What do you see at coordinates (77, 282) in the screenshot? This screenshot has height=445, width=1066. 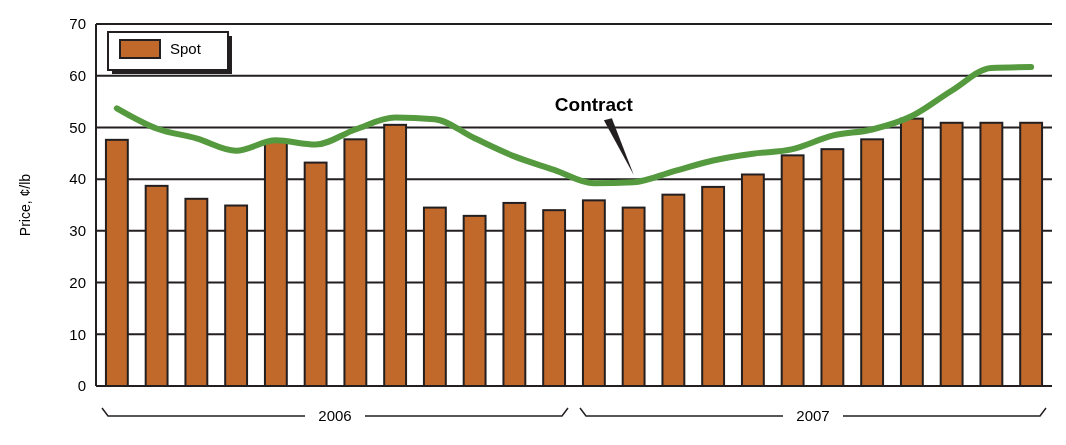 I see `y-tick-label: 20` at bounding box center [77, 282].